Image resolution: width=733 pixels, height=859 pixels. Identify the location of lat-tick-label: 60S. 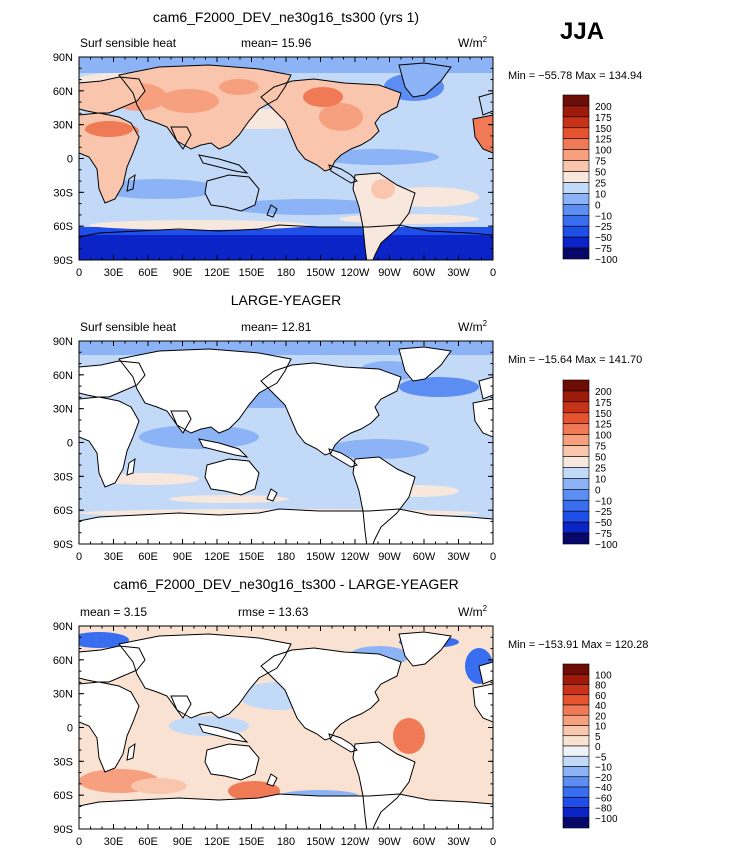
(63, 796).